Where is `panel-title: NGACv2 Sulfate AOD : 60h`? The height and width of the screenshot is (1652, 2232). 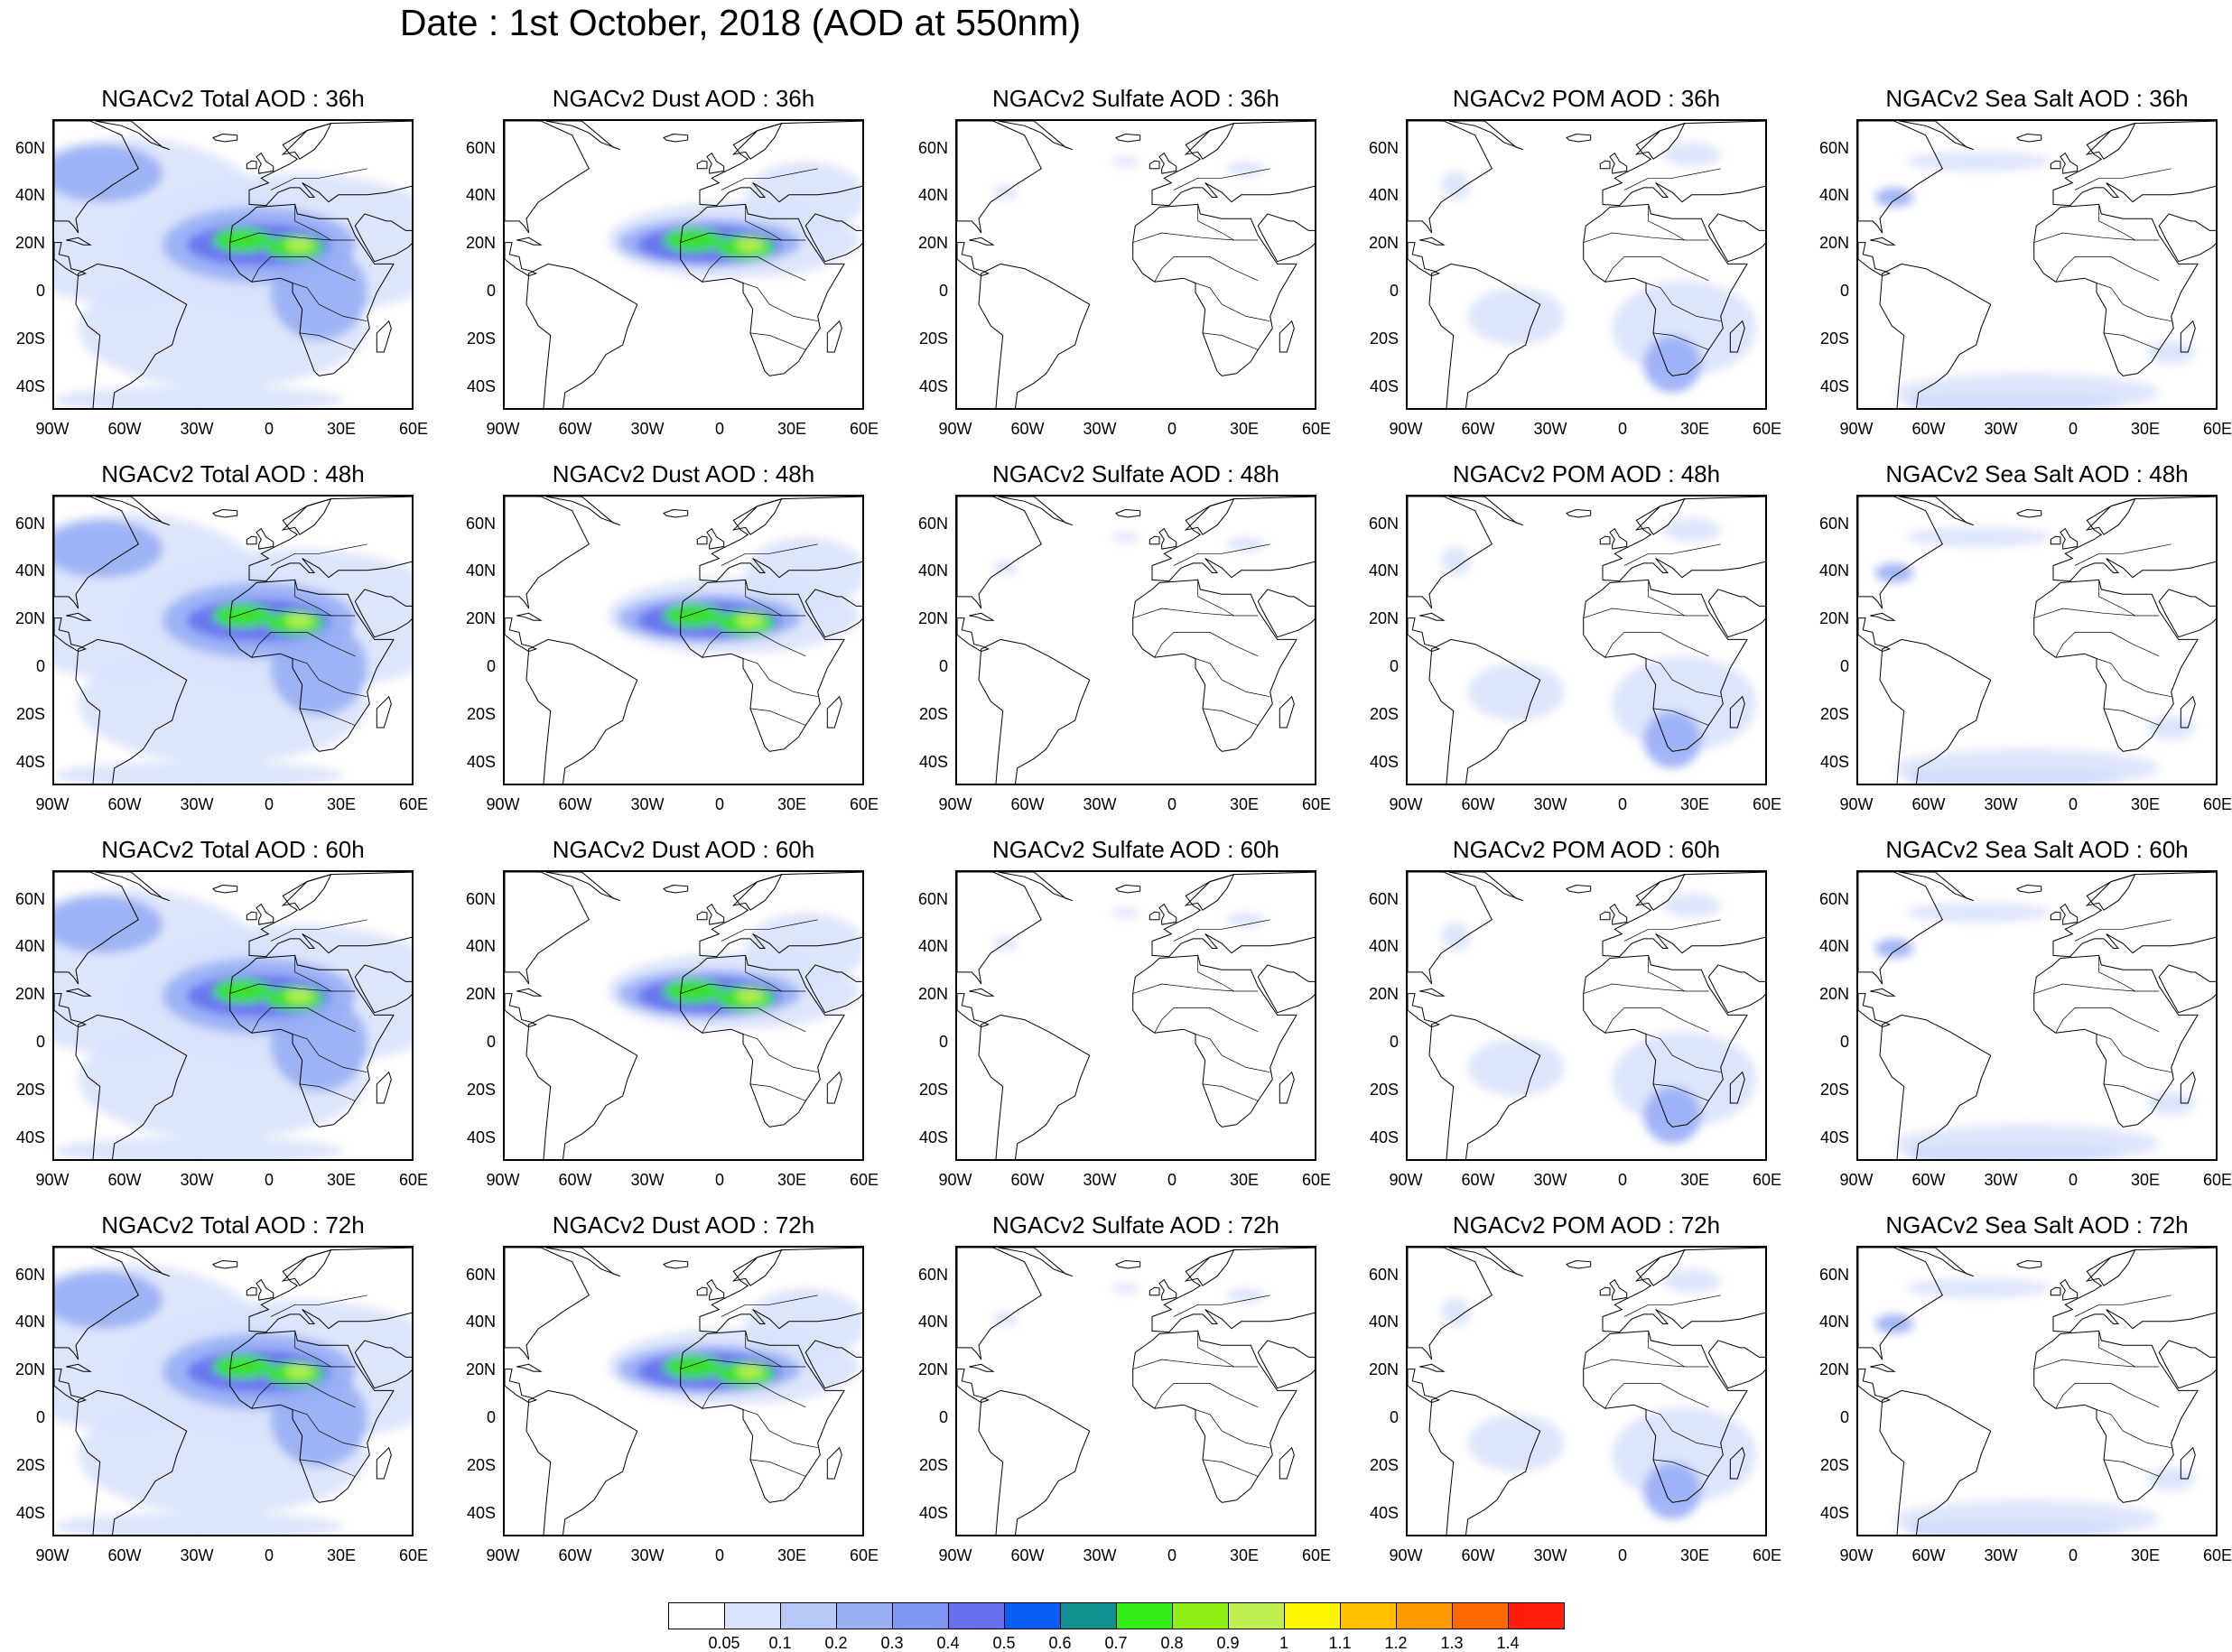
panel-title: NGACv2 Sulfate AOD : 60h is located at coordinates (1135, 849).